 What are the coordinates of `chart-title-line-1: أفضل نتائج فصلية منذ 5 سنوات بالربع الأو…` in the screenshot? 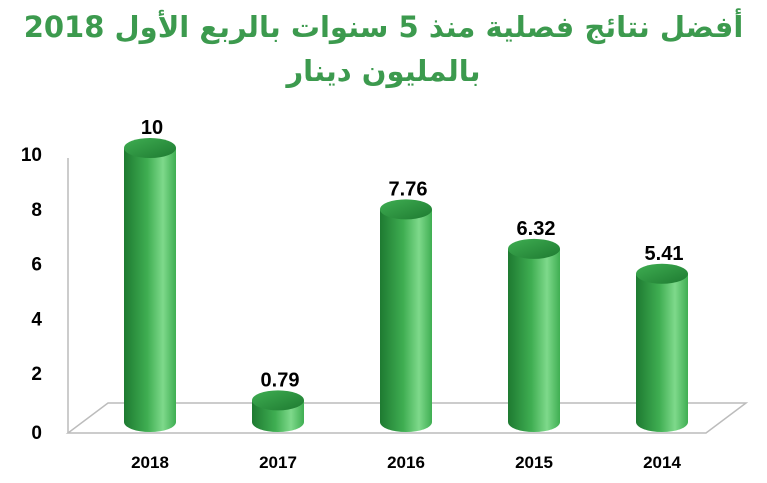 It's located at (383, 27).